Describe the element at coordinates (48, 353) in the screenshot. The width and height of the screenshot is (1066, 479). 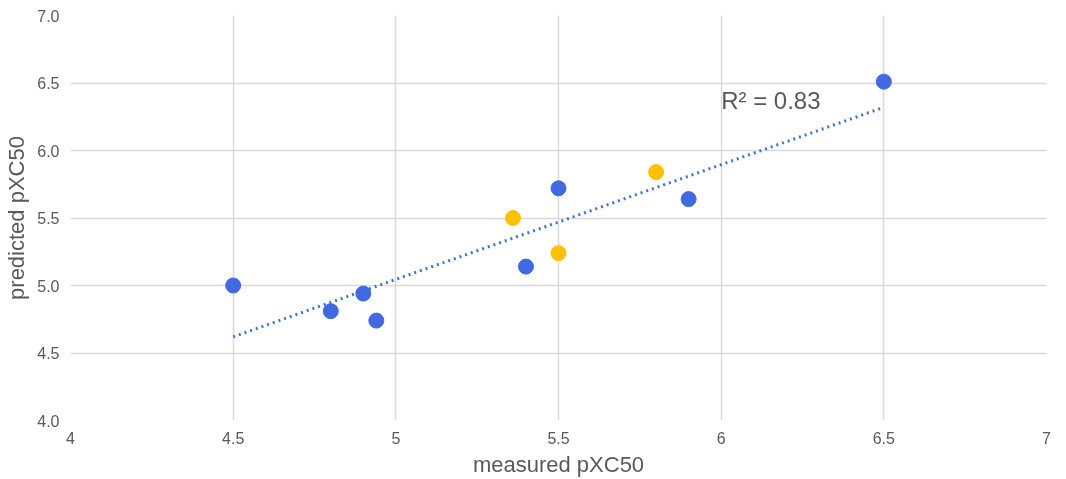
I see `y-tick-label: 4.5` at that location.